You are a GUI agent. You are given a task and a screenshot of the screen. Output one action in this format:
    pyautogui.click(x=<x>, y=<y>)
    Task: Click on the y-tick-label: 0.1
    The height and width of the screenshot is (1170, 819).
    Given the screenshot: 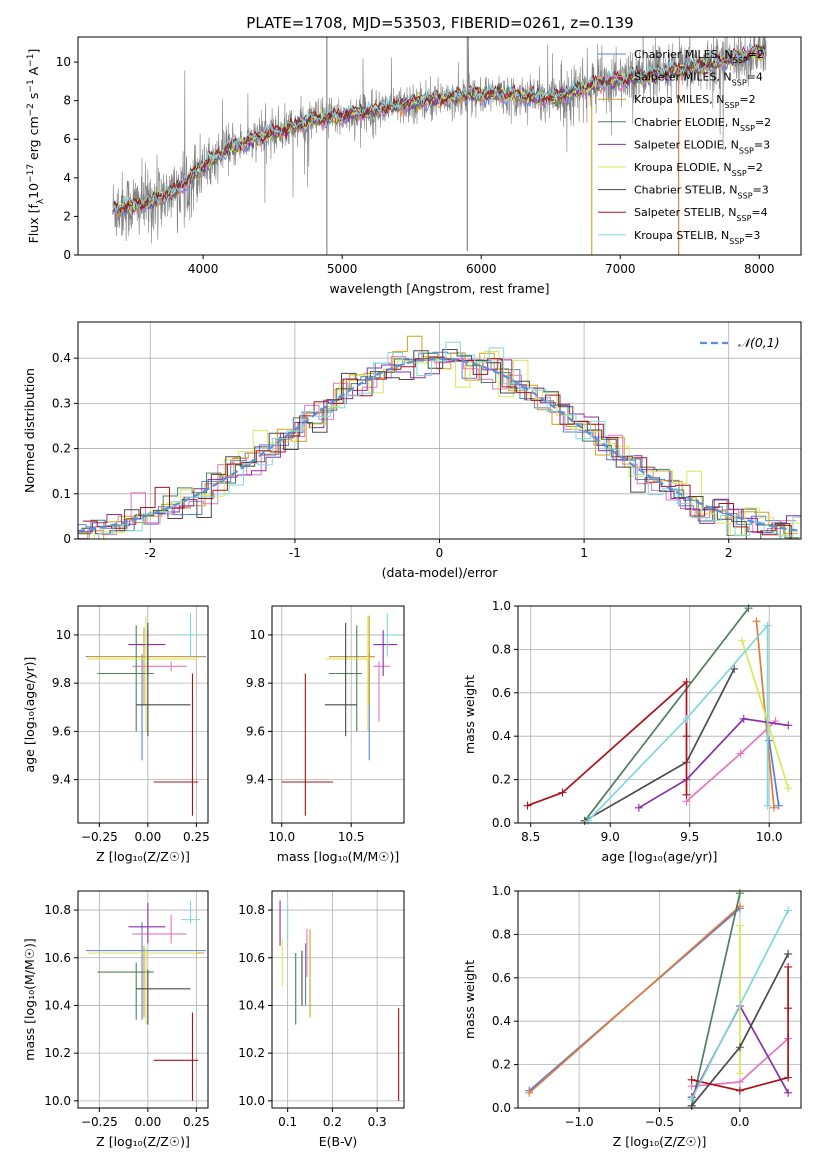 What is the action you would take?
    pyautogui.click(x=61, y=494)
    